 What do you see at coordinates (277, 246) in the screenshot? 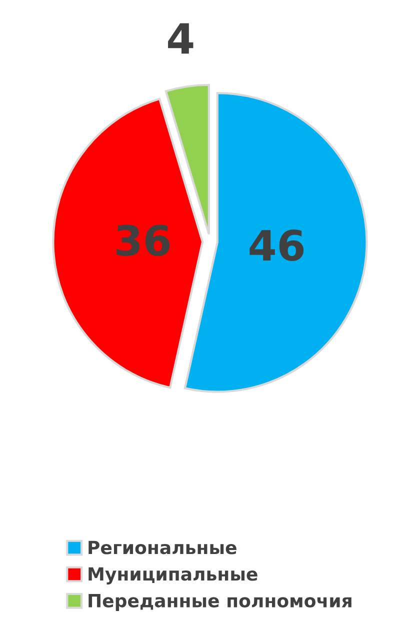
I see `data-label: 46` at bounding box center [277, 246].